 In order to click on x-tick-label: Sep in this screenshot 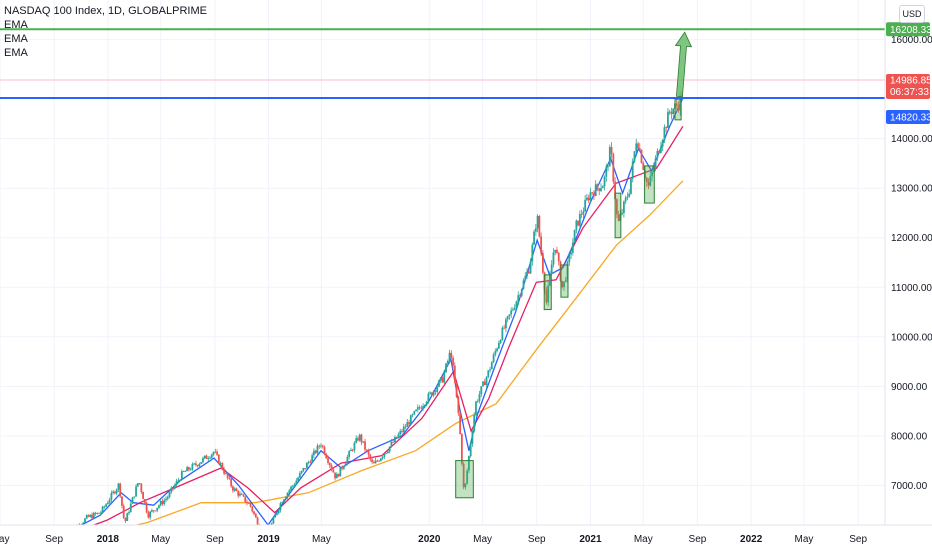, I will do `click(537, 539)`.